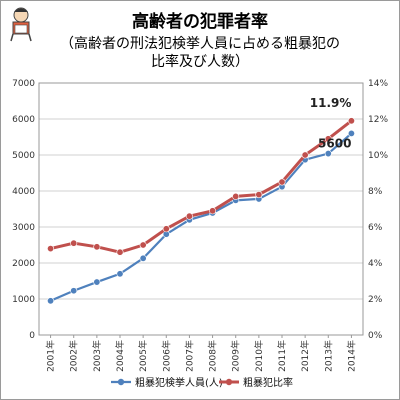 The height and width of the screenshot is (400, 400). What do you see at coordinates (375, 336) in the screenshot?
I see `y-right-tick-label: 0%` at bounding box center [375, 336].